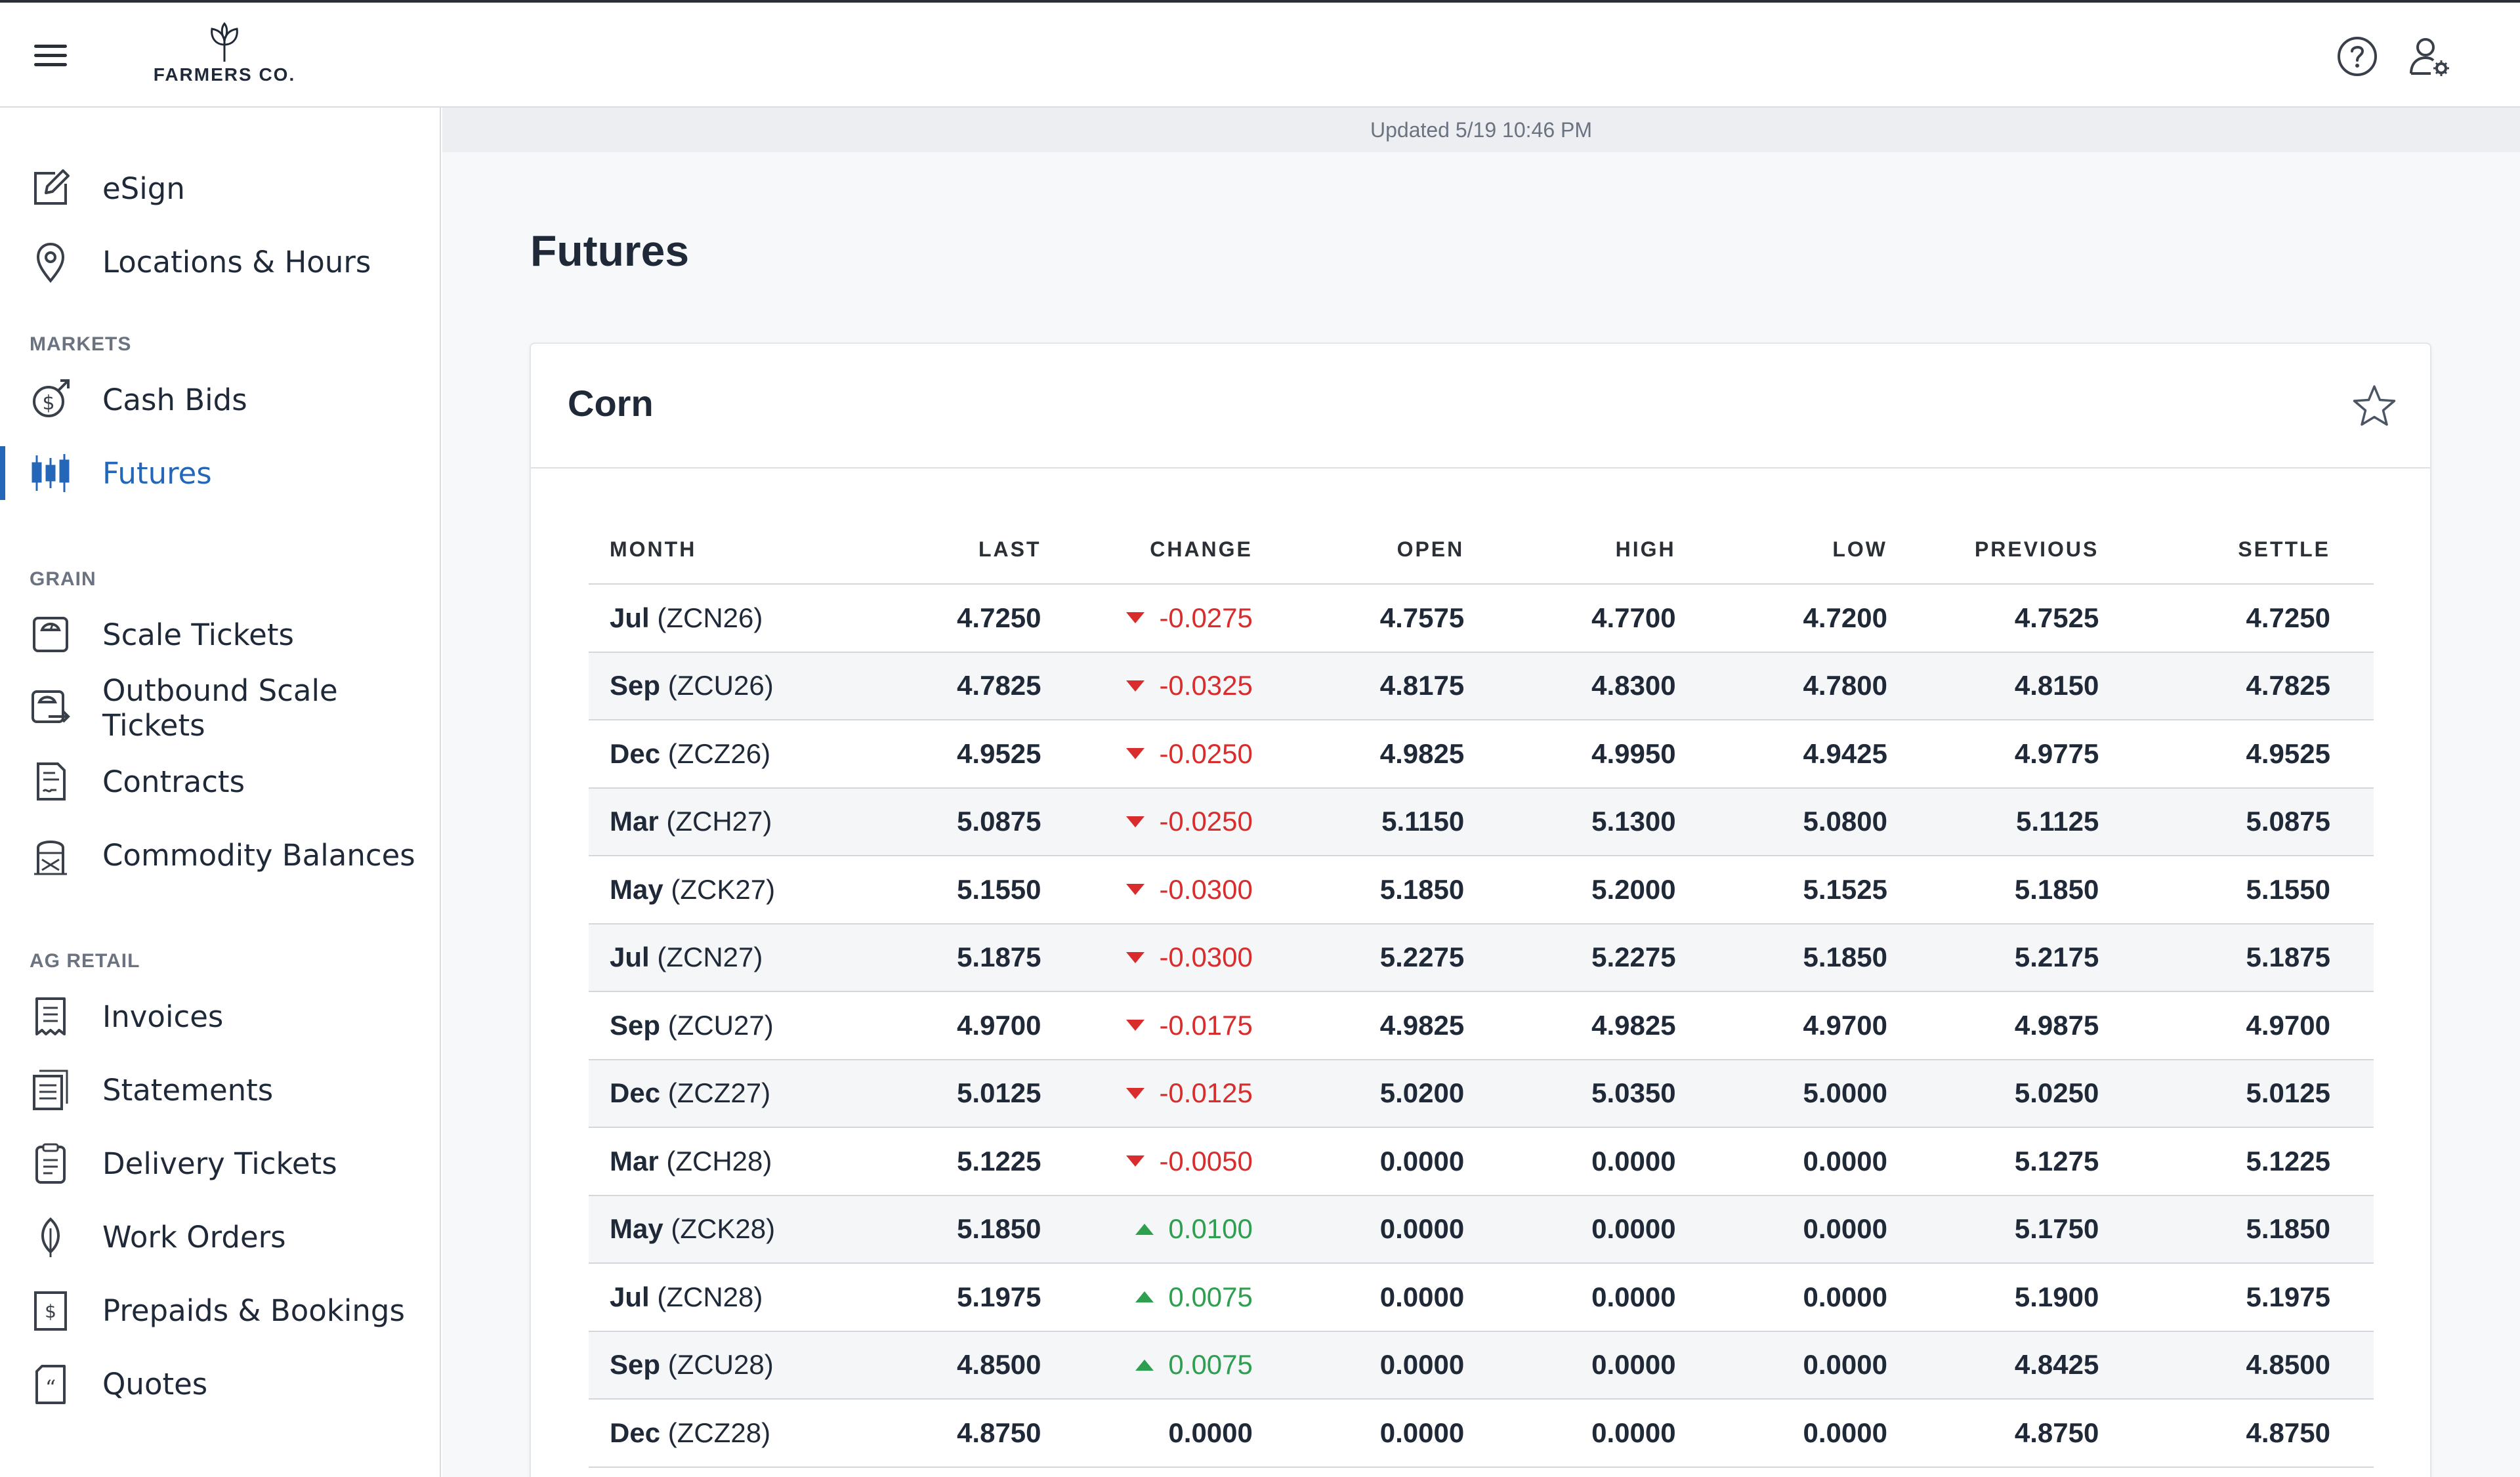 Image resolution: width=2520 pixels, height=1477 pixels. What do you see at coordinates (2258, 890) in the screenshot?
I see `cell-settle: 5.1550` at bounding box center [2258, 890].